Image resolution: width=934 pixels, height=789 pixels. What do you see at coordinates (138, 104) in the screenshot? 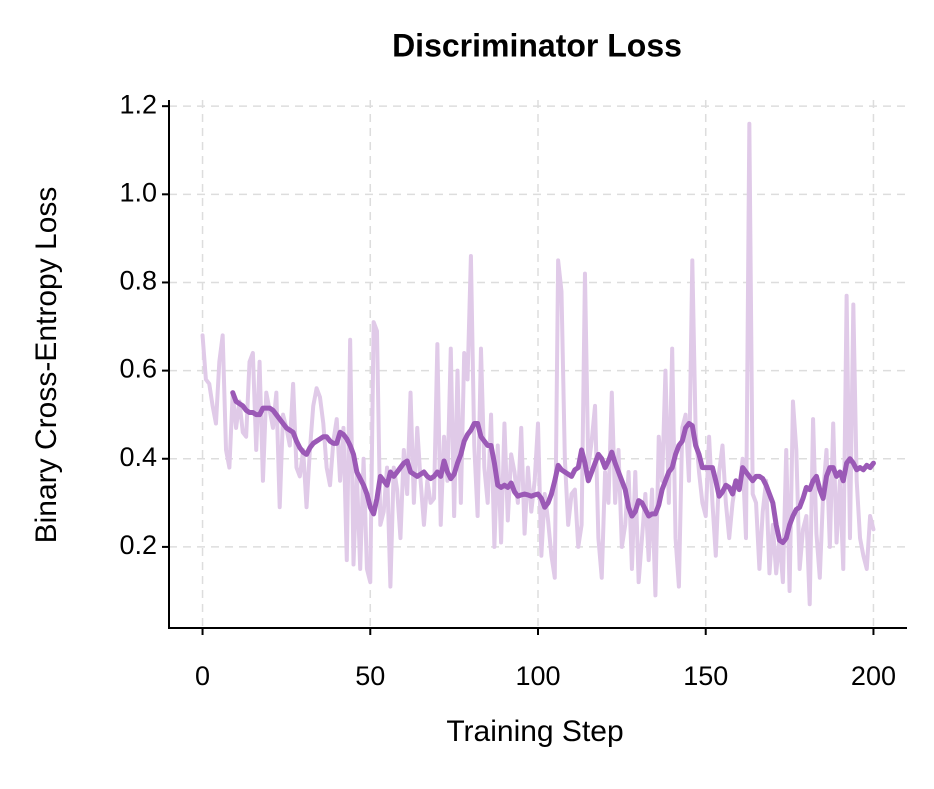
I see `y-tick-label: 1.2` at bounding box center [138, 104].